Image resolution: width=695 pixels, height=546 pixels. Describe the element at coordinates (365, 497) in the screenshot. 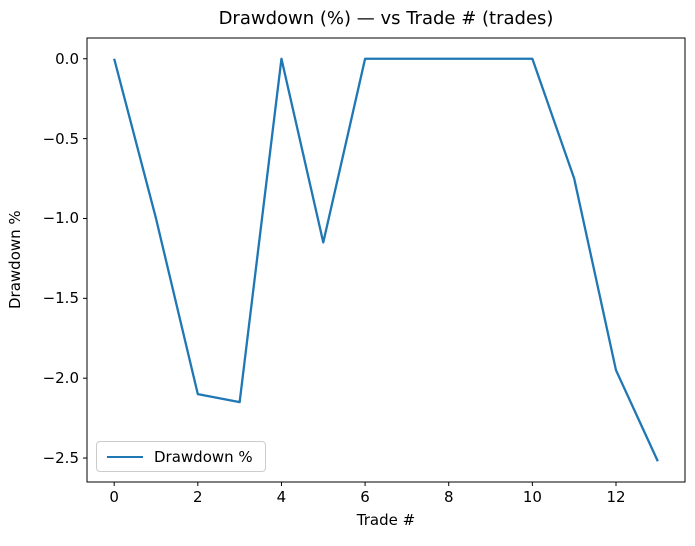

I see `x-tick-label: 6` at that location.